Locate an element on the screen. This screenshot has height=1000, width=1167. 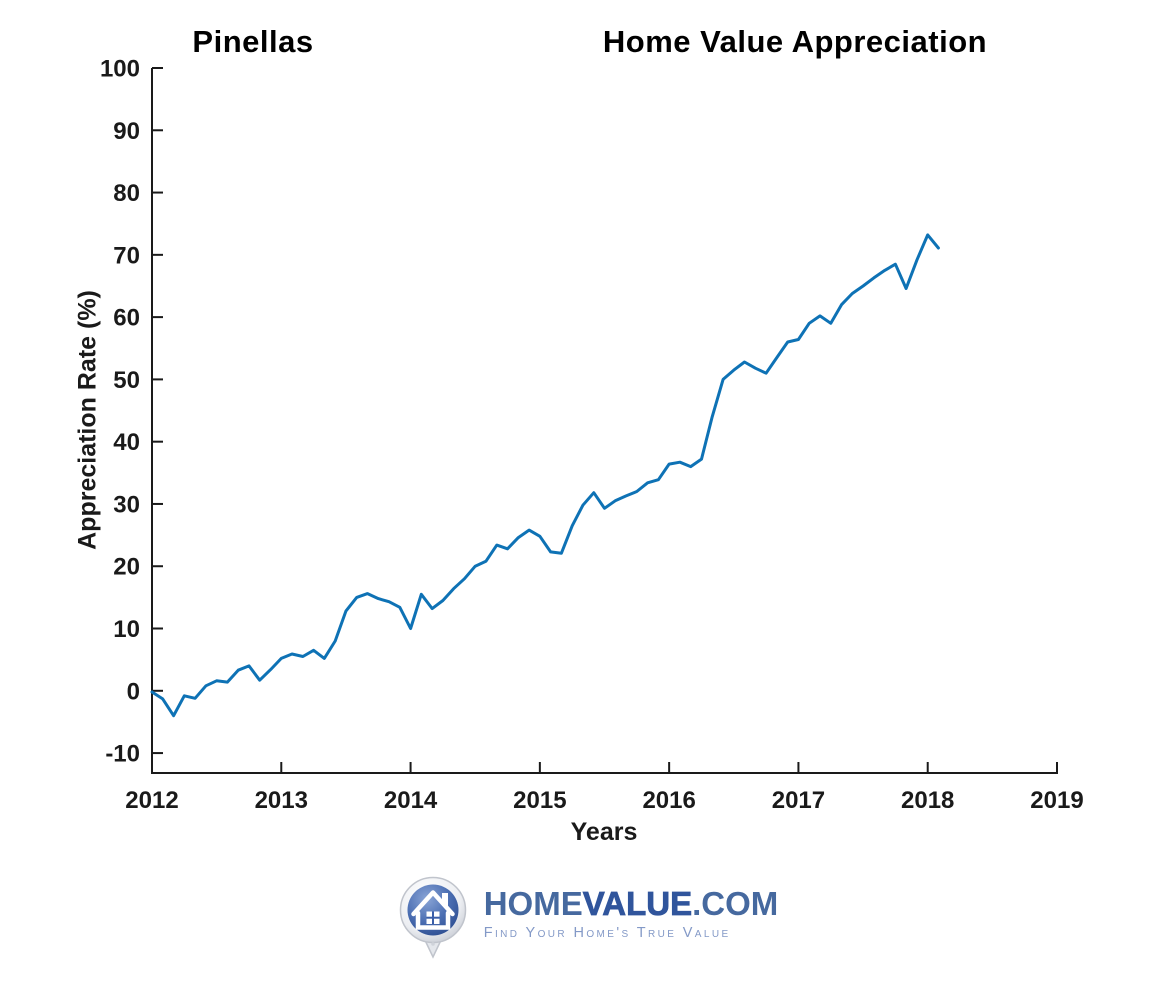
y-tick-label: 0 is located at coordinates (133, 691).